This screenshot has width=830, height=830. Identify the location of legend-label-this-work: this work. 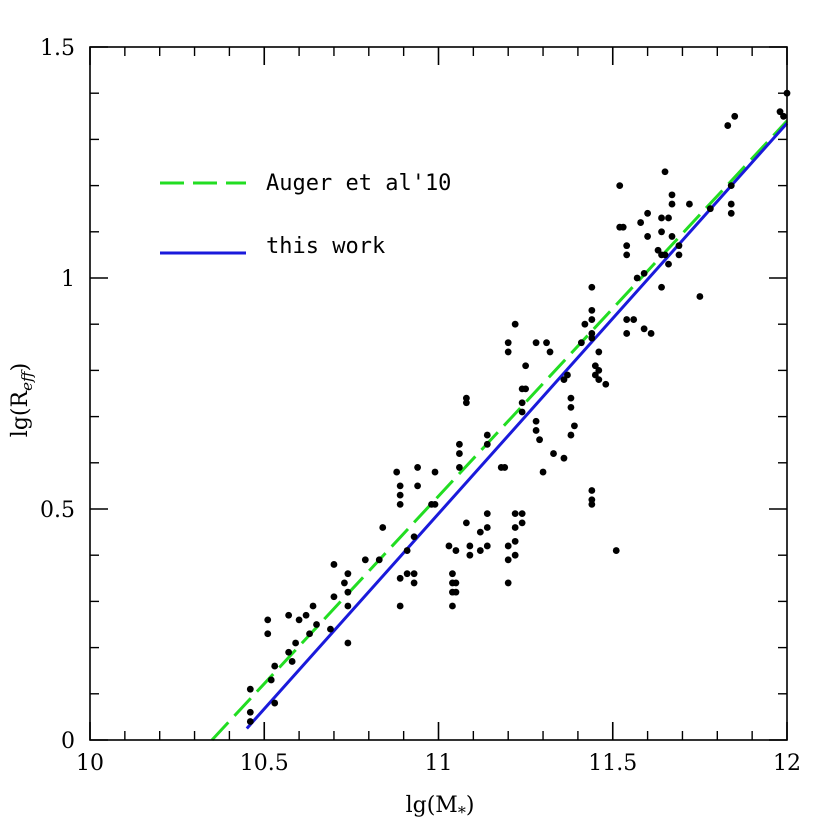
(325, 246).